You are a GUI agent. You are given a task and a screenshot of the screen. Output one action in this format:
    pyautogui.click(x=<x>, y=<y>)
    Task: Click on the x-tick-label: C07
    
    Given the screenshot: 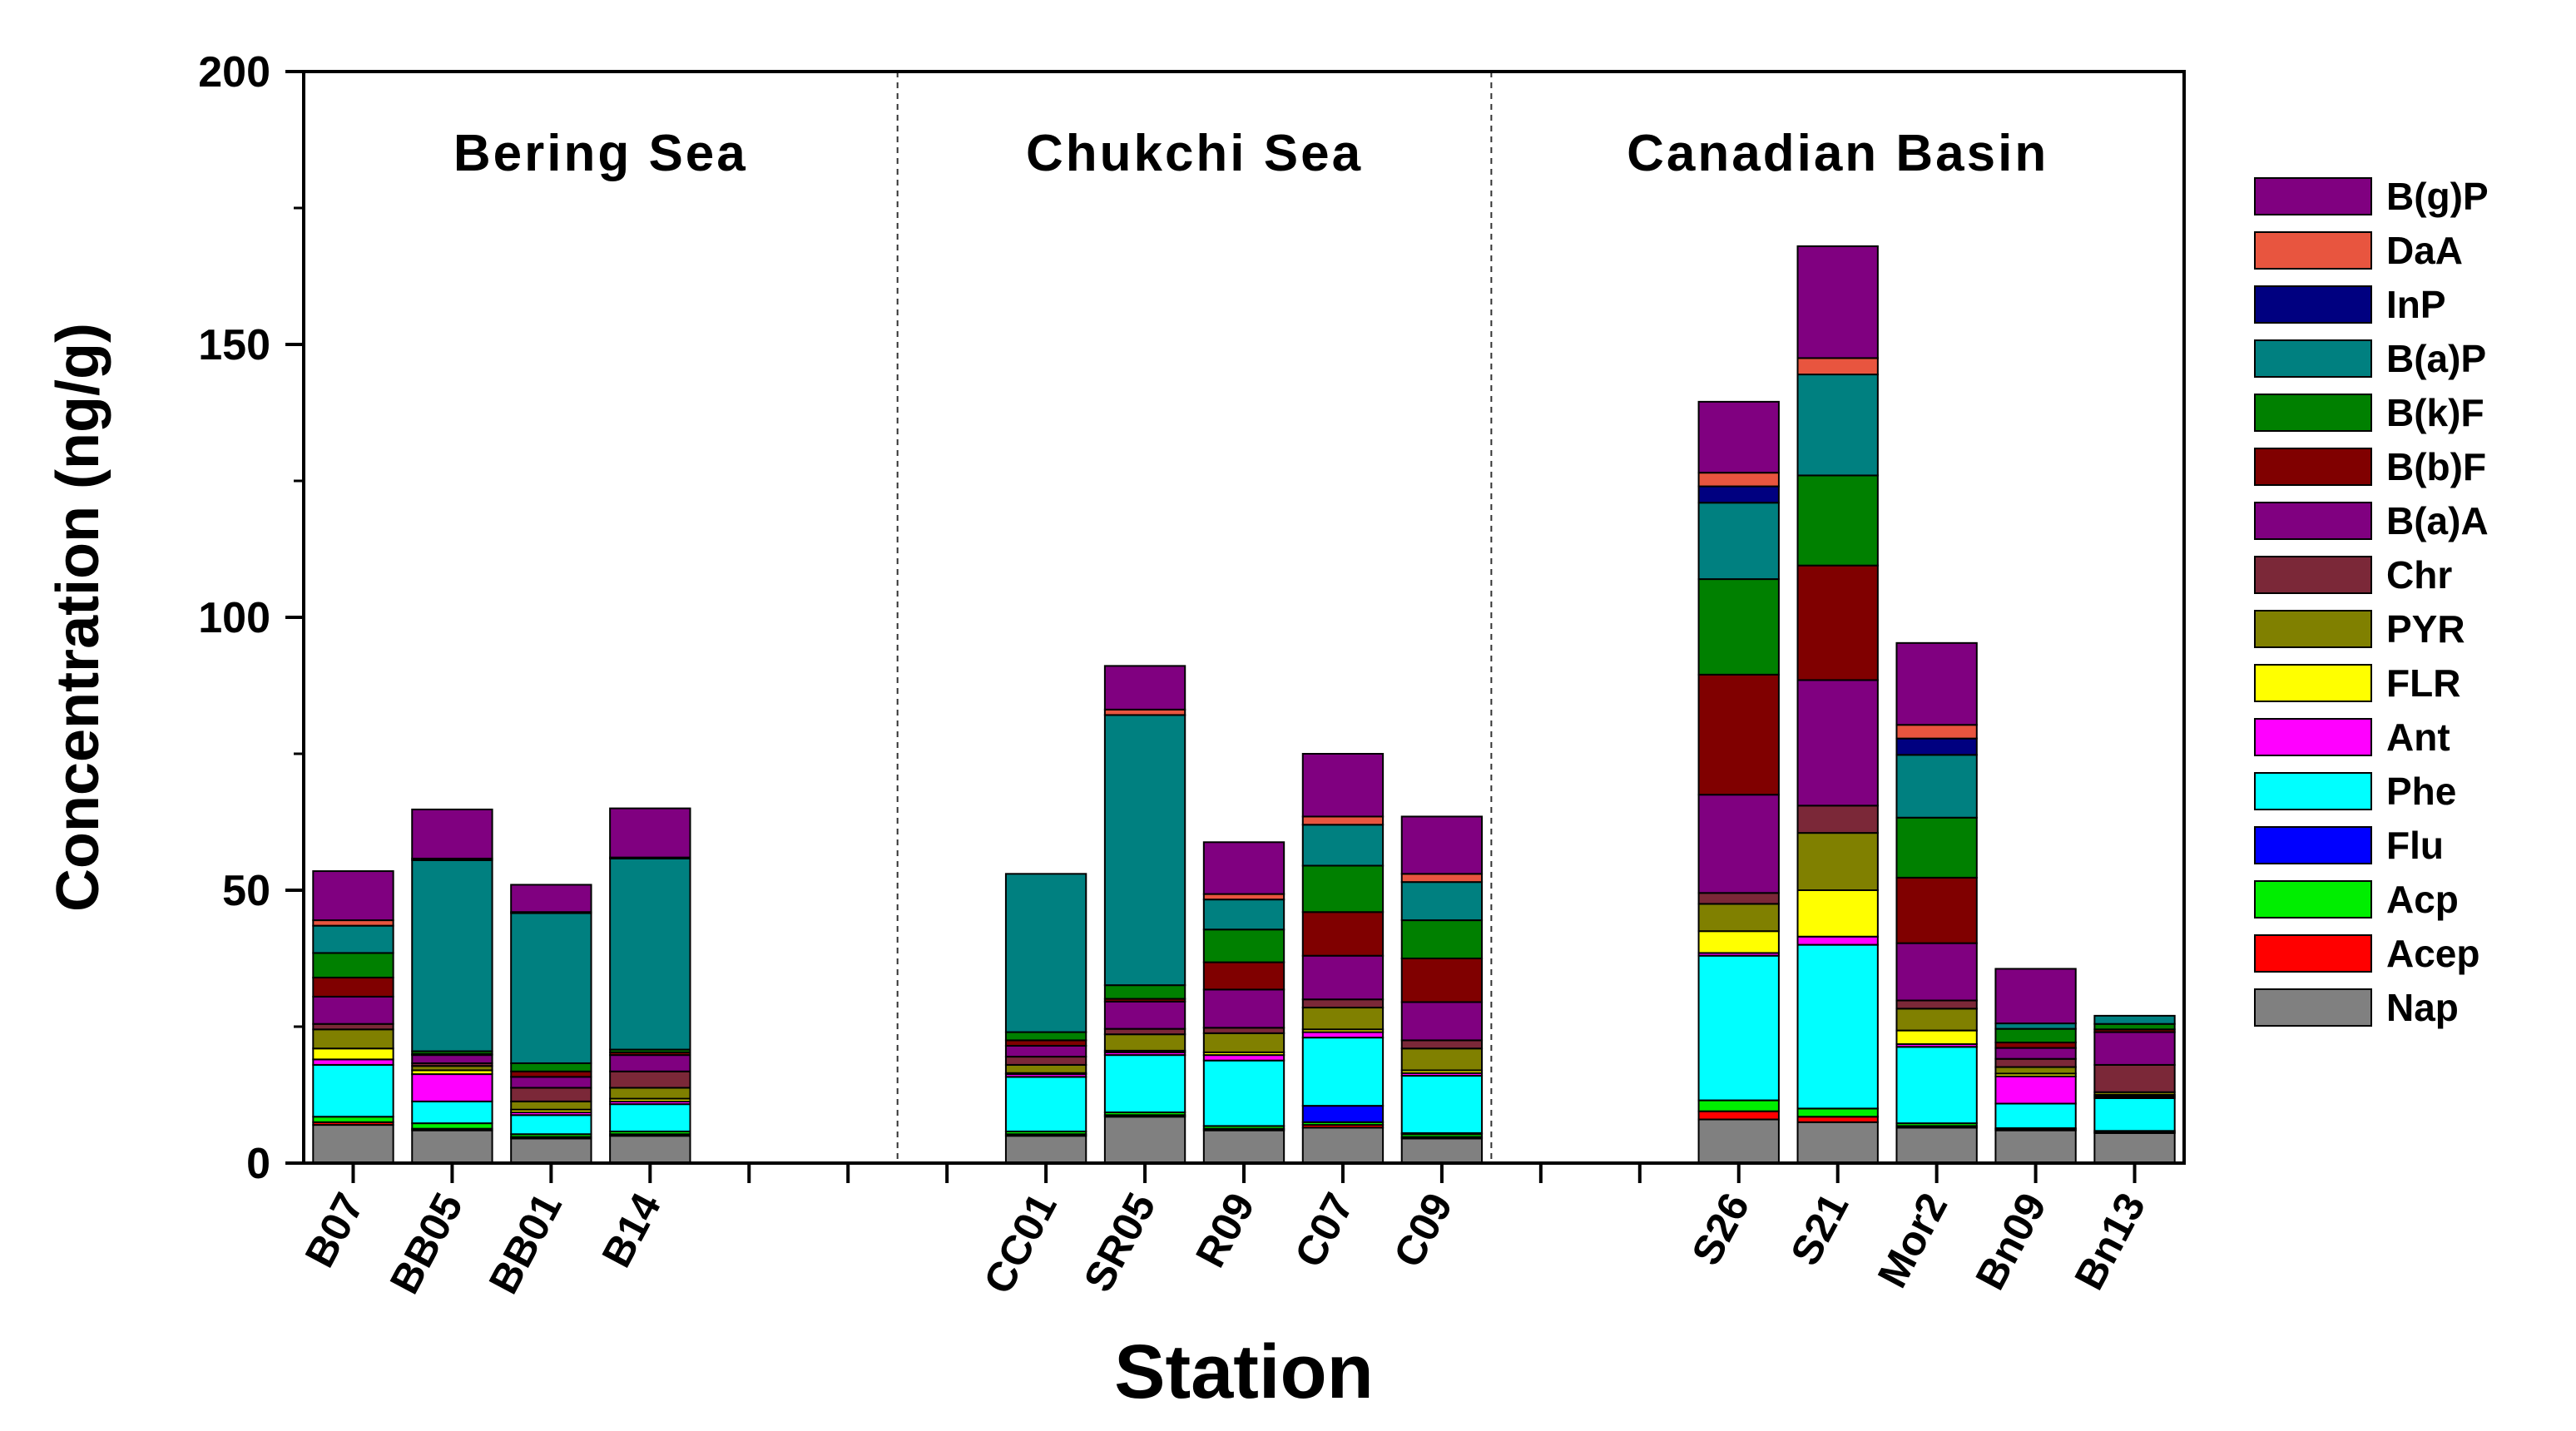 What is the action you would take?
    pyautogui.click(x=1324, y=1230)
    